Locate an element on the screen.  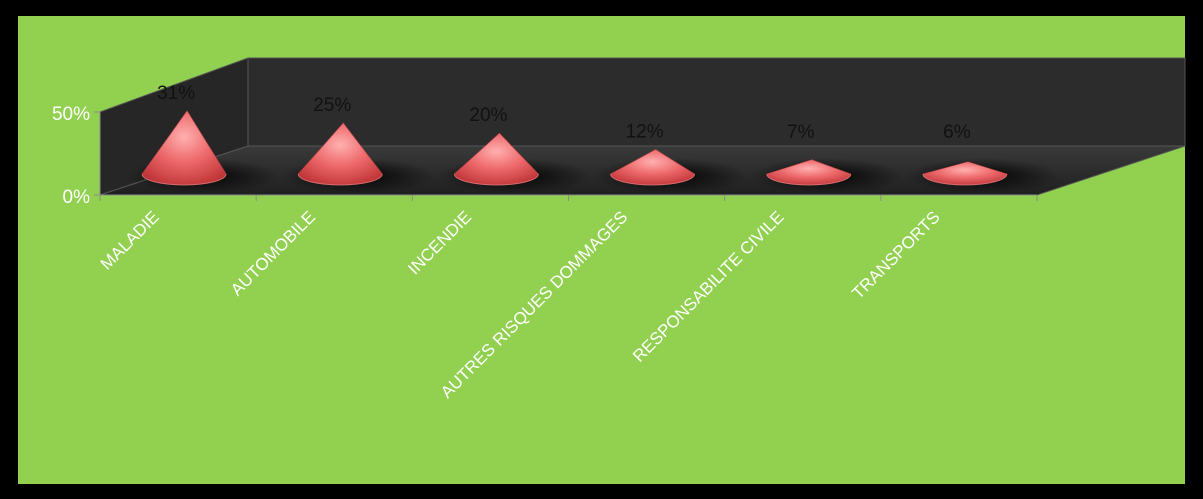
data-label: 20% is located at coordinates (488, 115).